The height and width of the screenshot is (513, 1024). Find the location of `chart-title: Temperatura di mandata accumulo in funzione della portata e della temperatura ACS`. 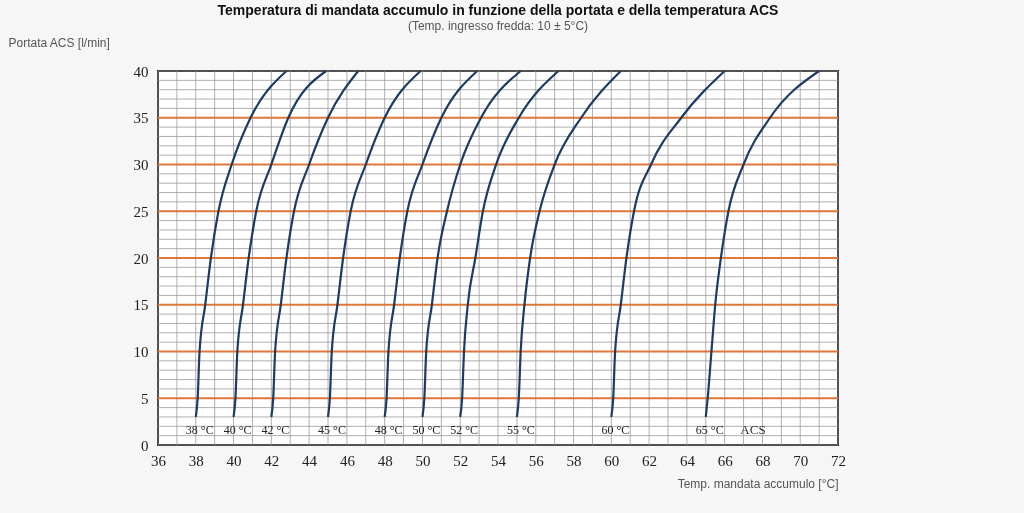

chart-title: Temperatura di mandata accumulo in funzione della portata e della temperatura ACS is located at coordinates (498, 10).